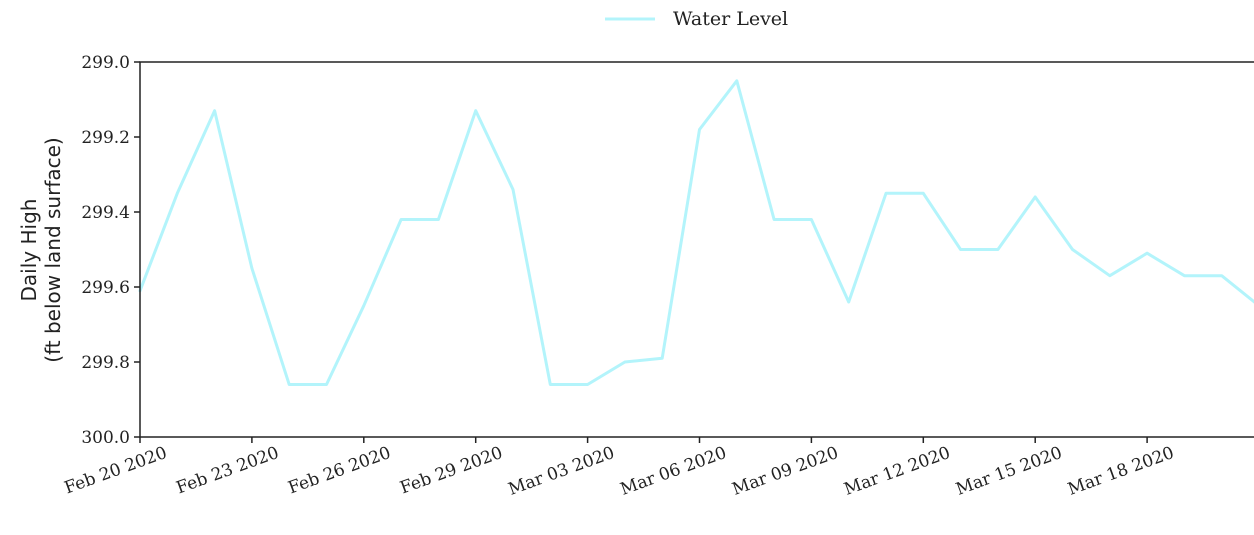 The width and height of the screenshot is (1254, 535). Describe the element at coordinates (105, 213) in the screenshot. I see `y-tick-label: 299.4` at that location.